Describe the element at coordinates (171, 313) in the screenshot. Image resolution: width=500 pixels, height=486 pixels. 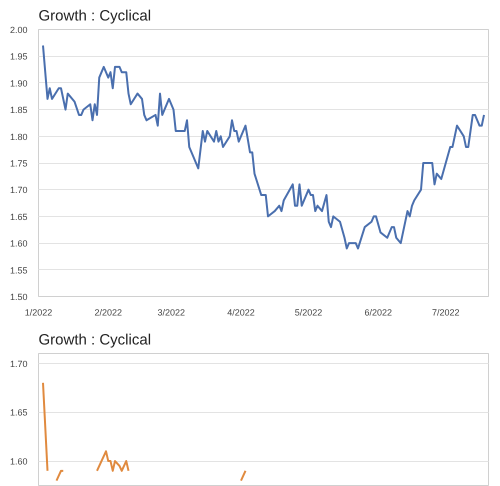
I see `x-tick-label: 3/2022` at that location.